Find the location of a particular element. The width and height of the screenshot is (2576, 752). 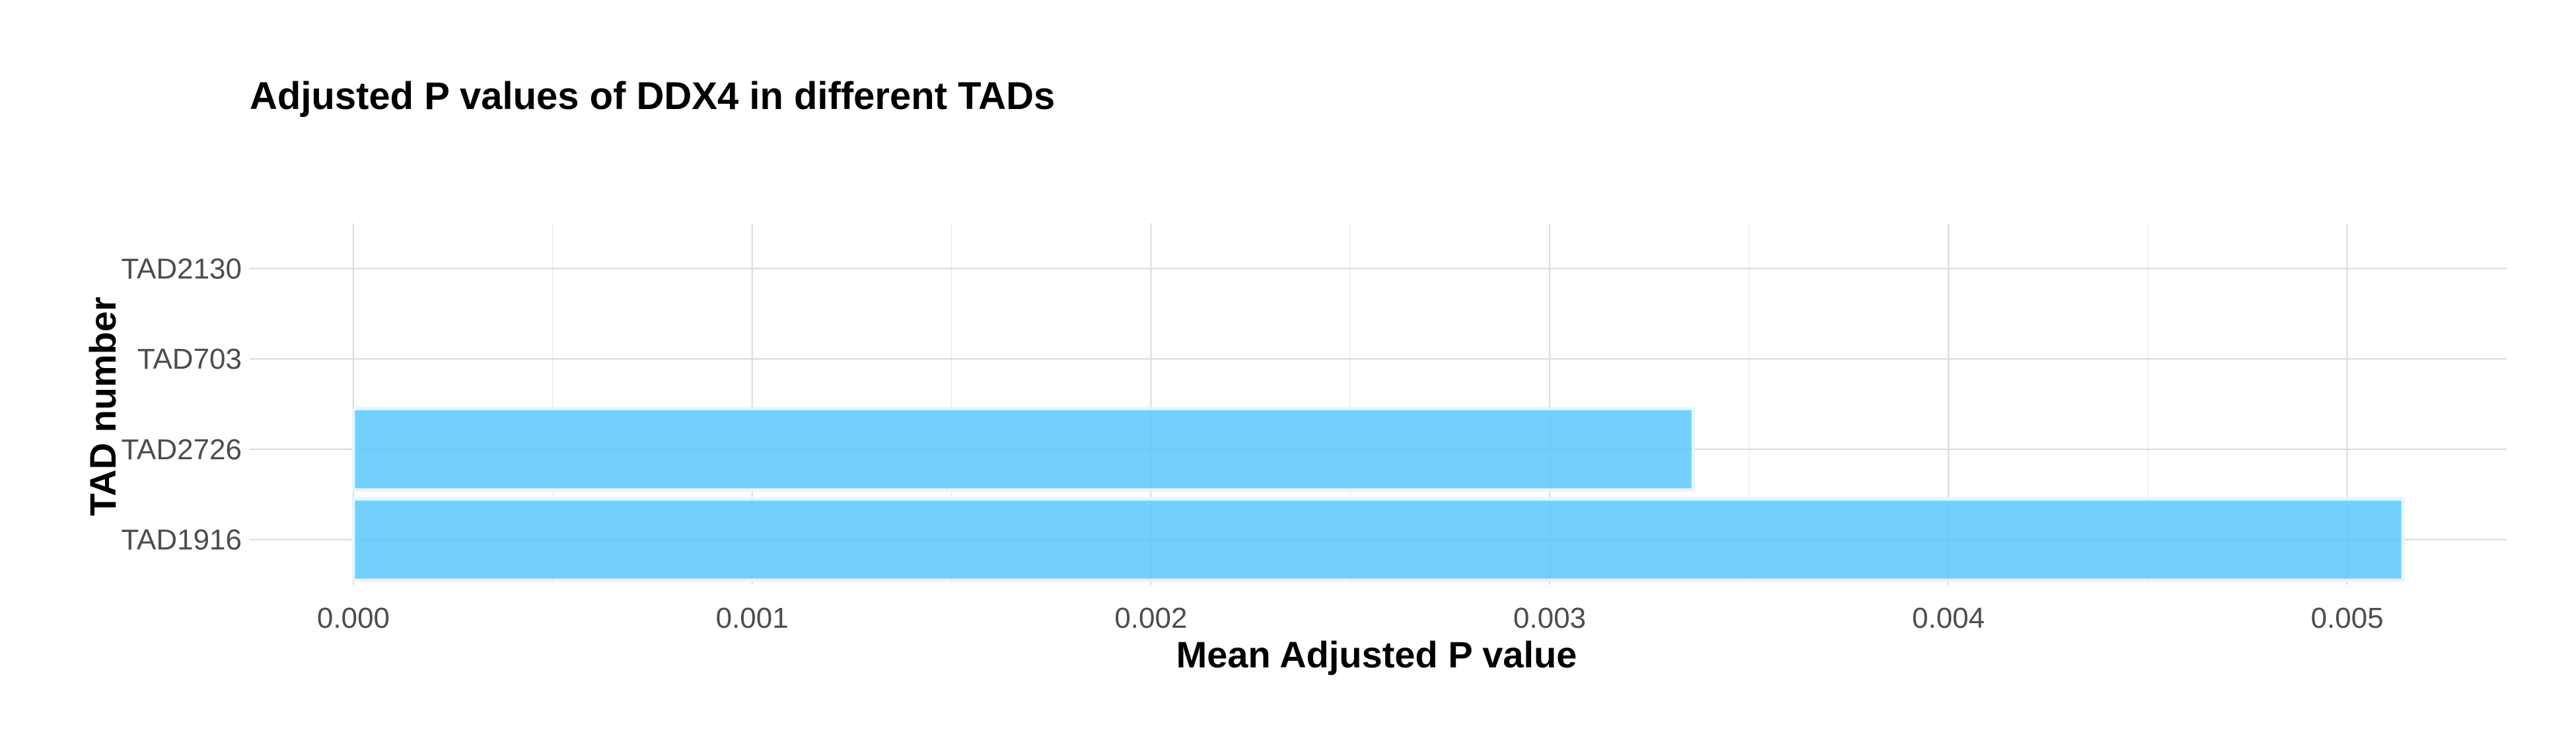

x-tick-label: 0.003 is located at coordinates (1550, 618).